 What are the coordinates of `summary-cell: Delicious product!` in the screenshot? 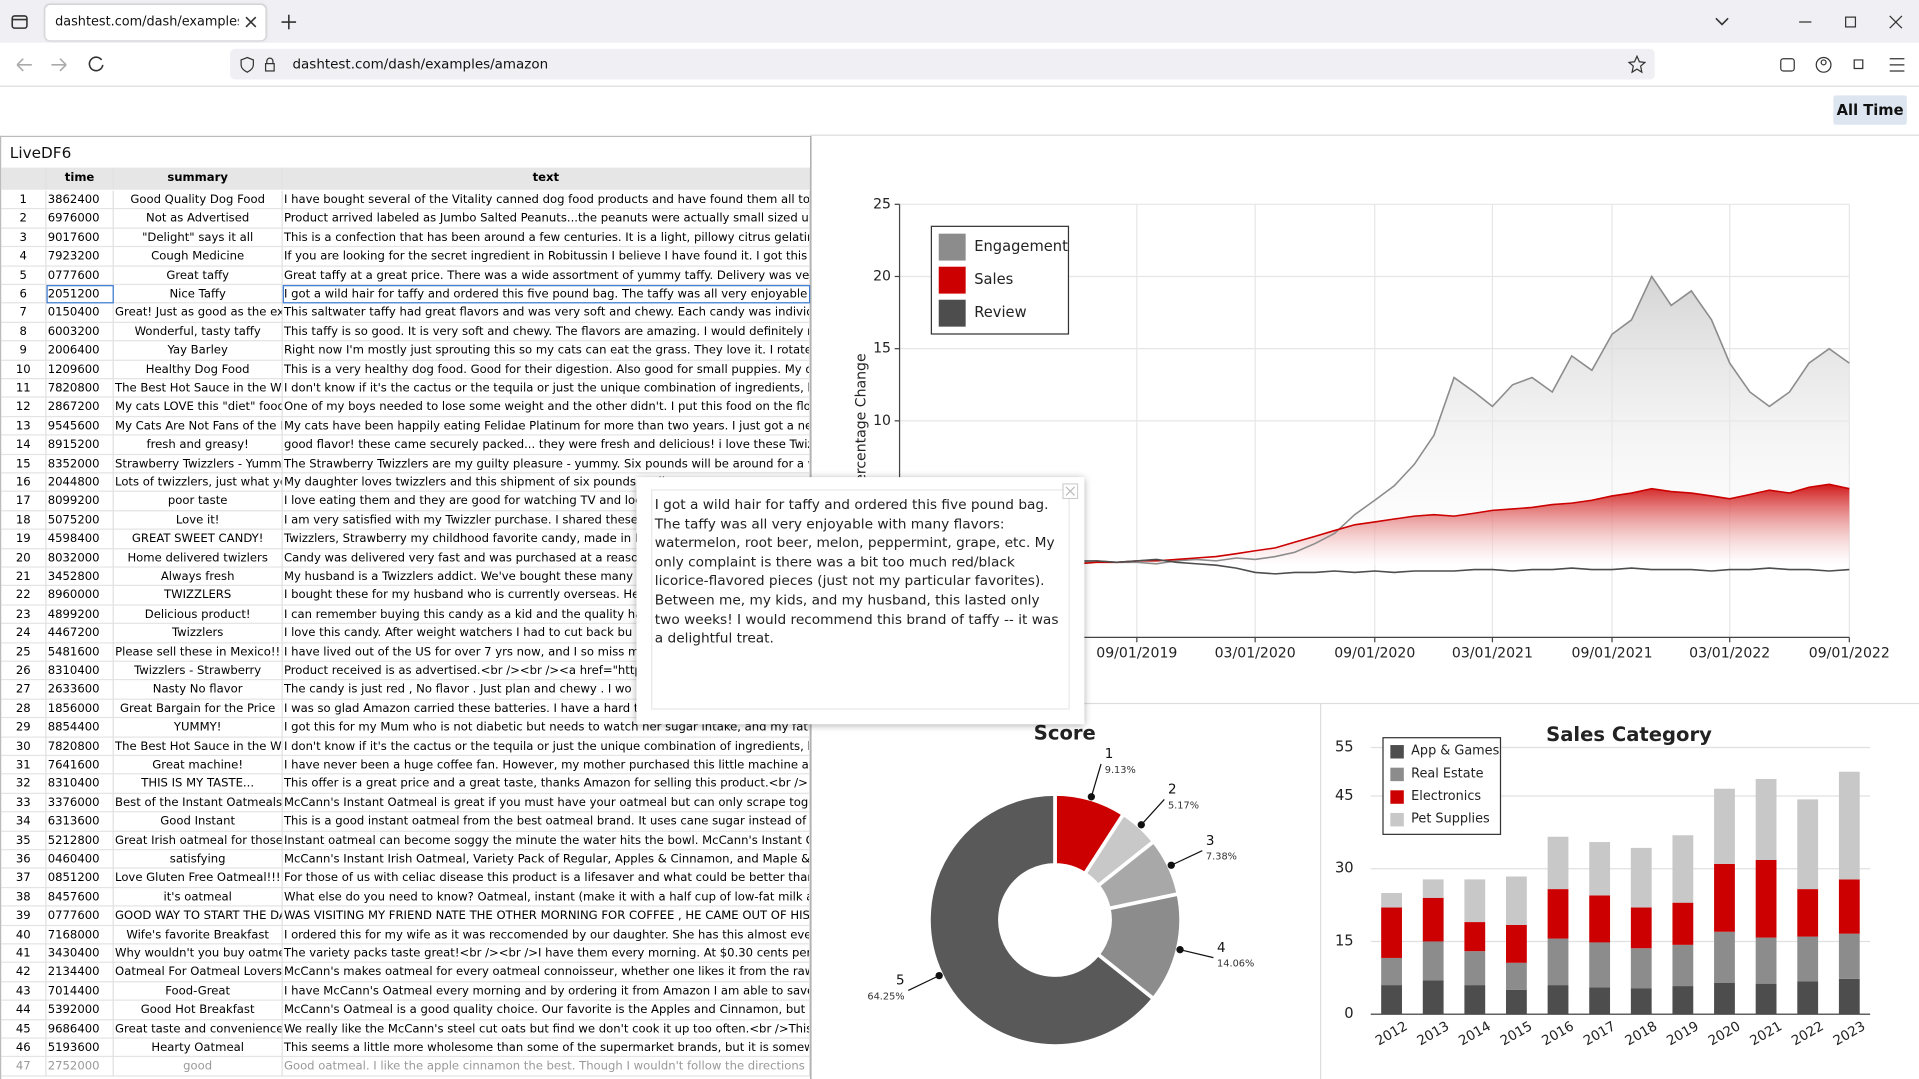 It's located at (198, 615).